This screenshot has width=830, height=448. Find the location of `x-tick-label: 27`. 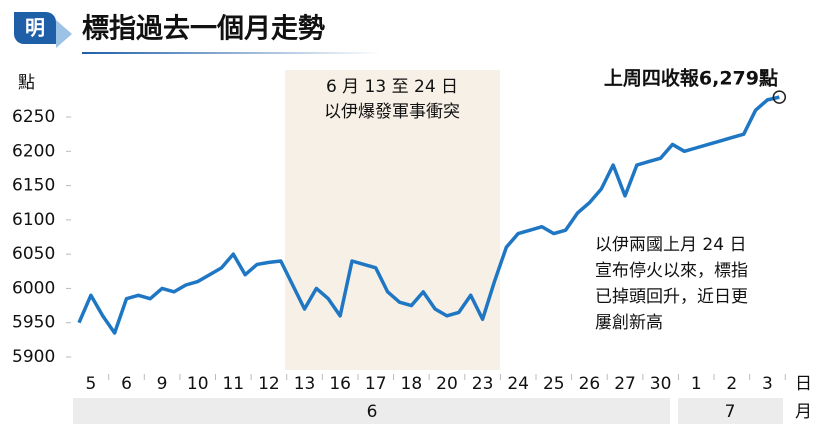

x-tick-label: 27 is located at coordinates (625, 384).